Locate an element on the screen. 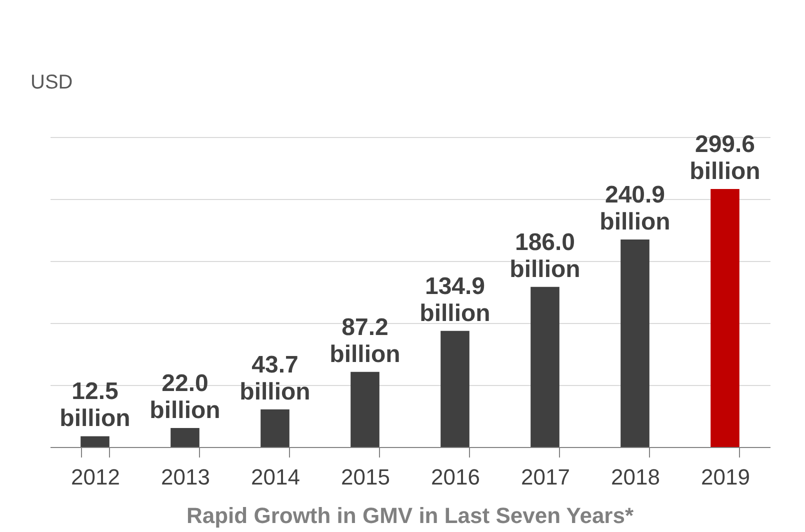 The height and width of the screenshot is (532, 805). data-label: 43.7 billion is located at coordinates (275, 378).